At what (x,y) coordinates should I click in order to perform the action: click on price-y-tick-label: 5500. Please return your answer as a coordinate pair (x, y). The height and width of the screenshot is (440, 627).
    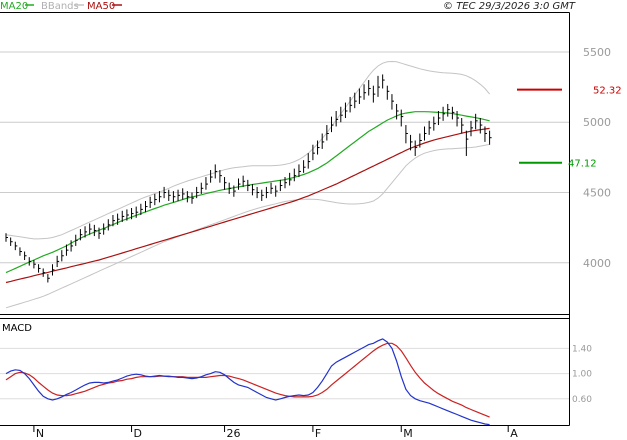
    Looking at the image, I should click on (597, 52).